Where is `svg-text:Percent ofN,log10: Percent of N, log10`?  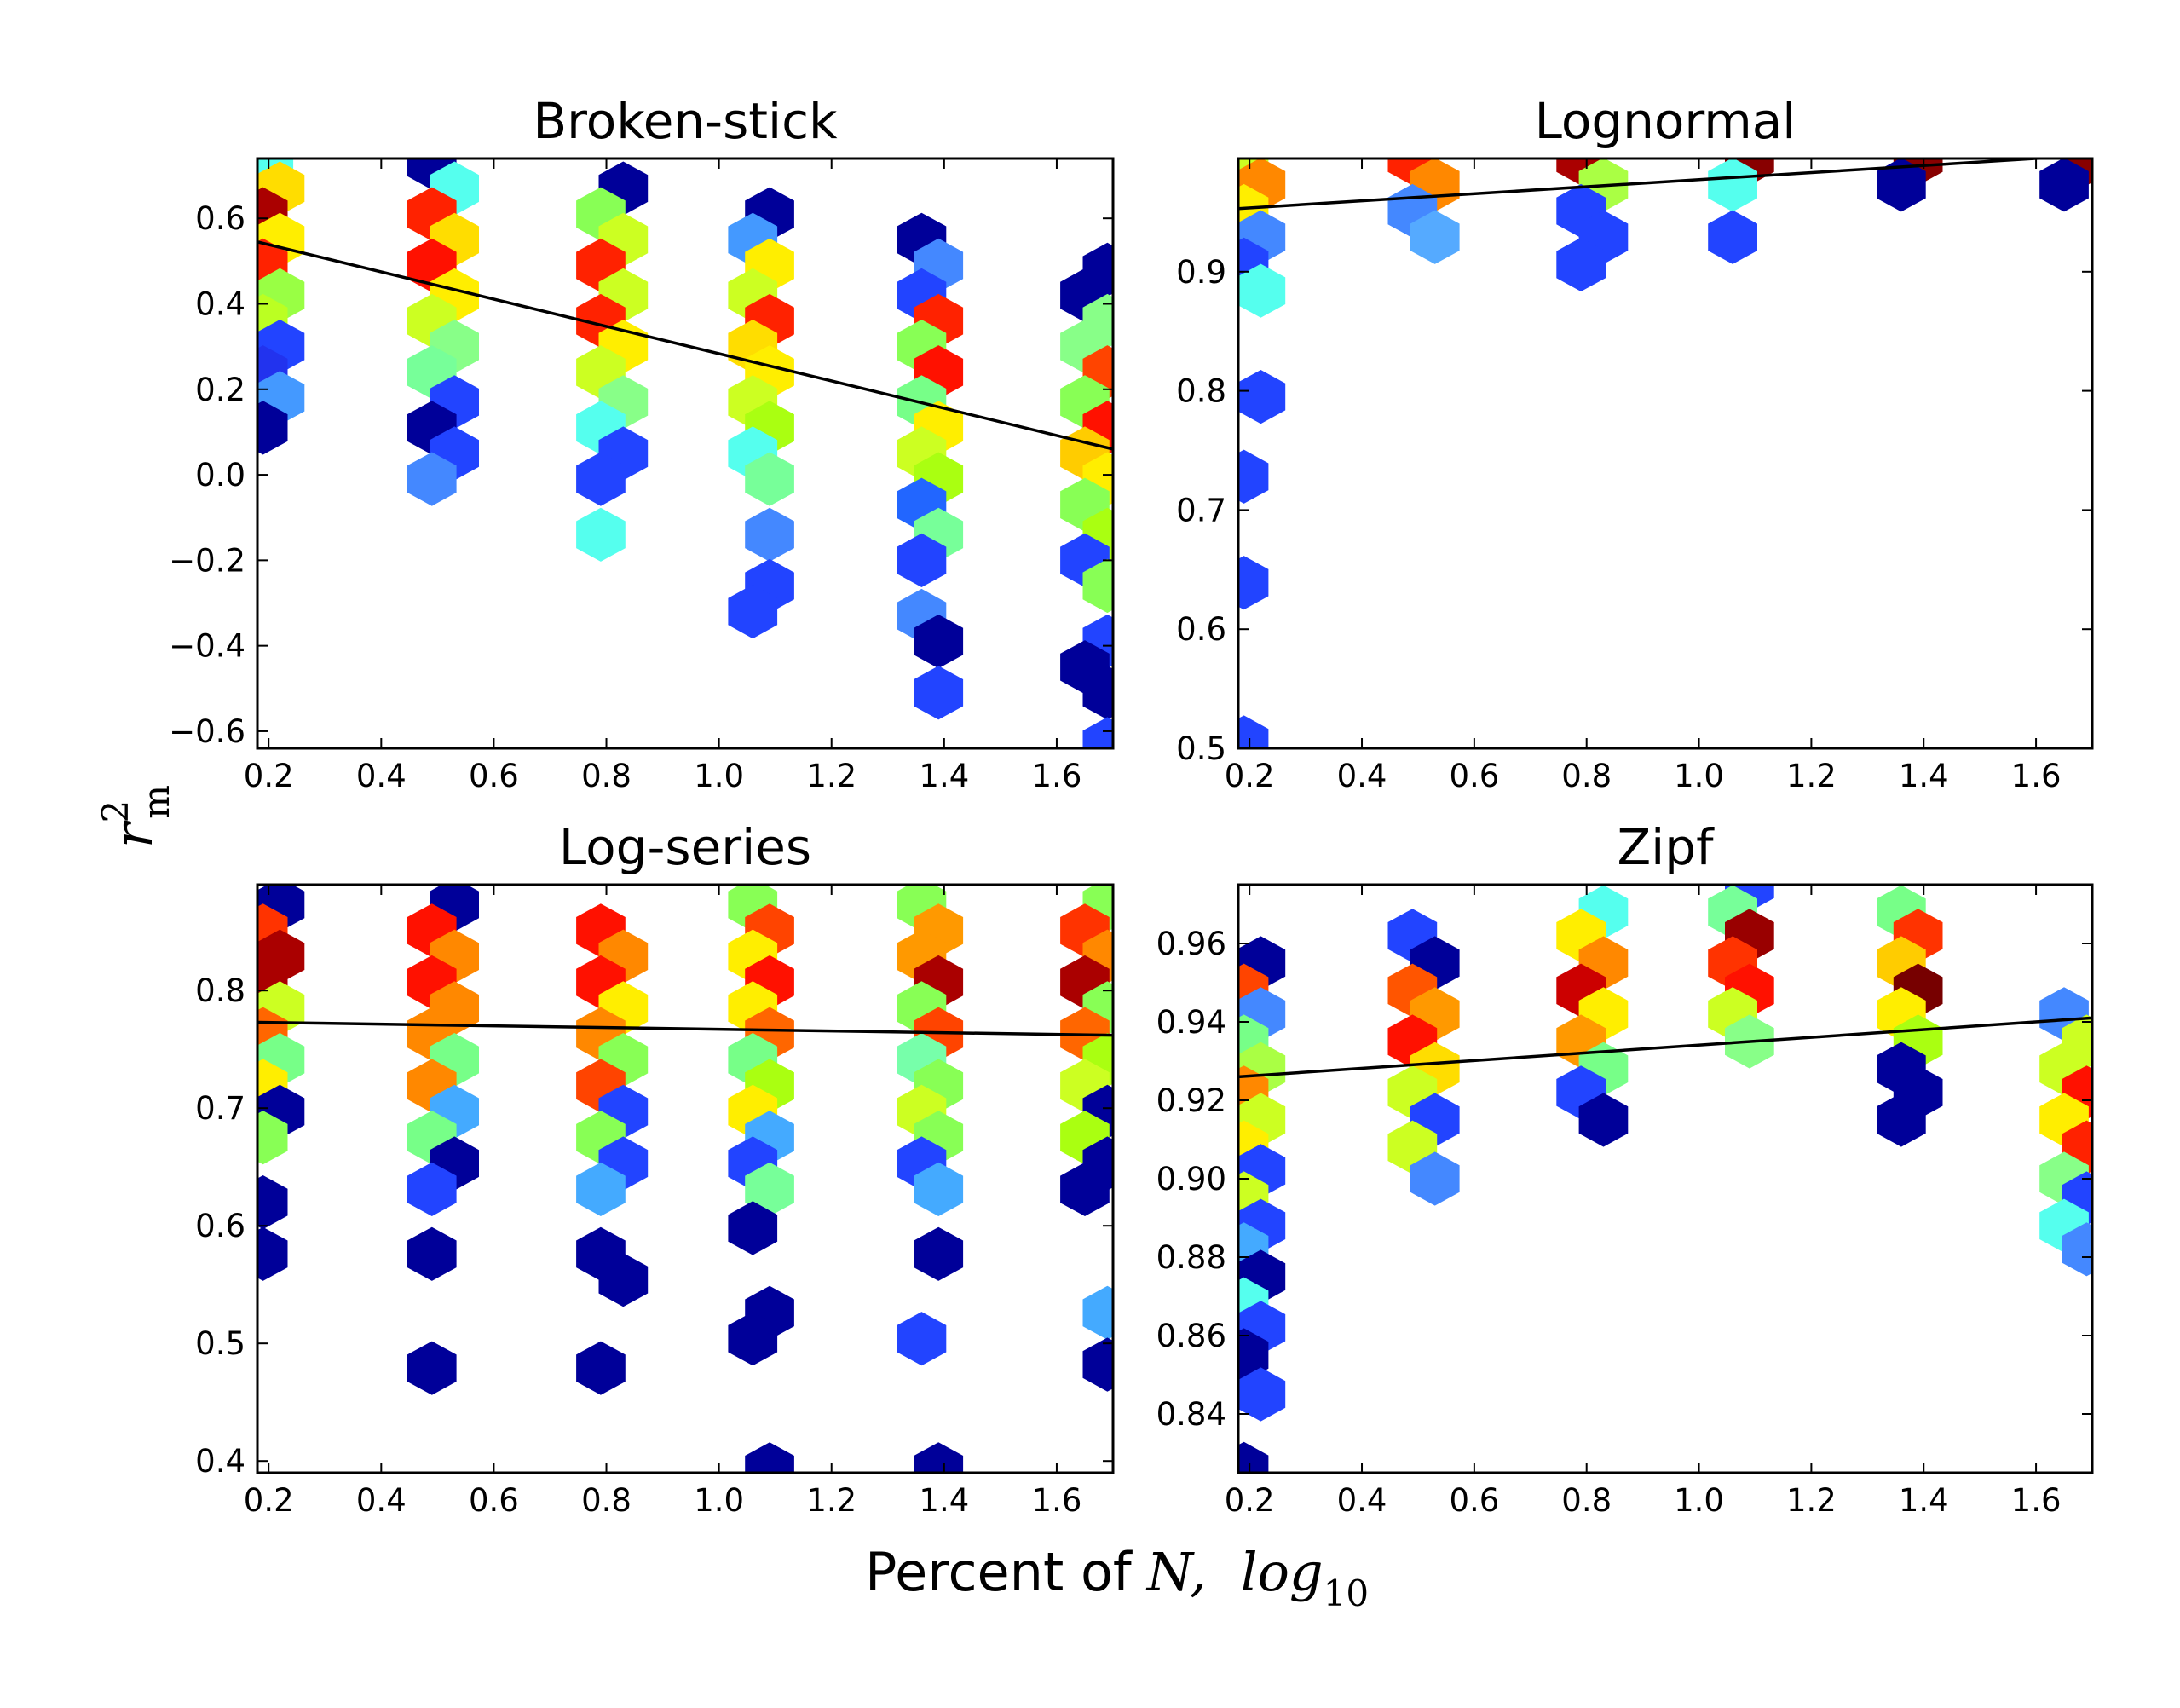 svg-text:Percent ofN,log10: Percent of N, log10 is located at coordinates (1117, 1577).